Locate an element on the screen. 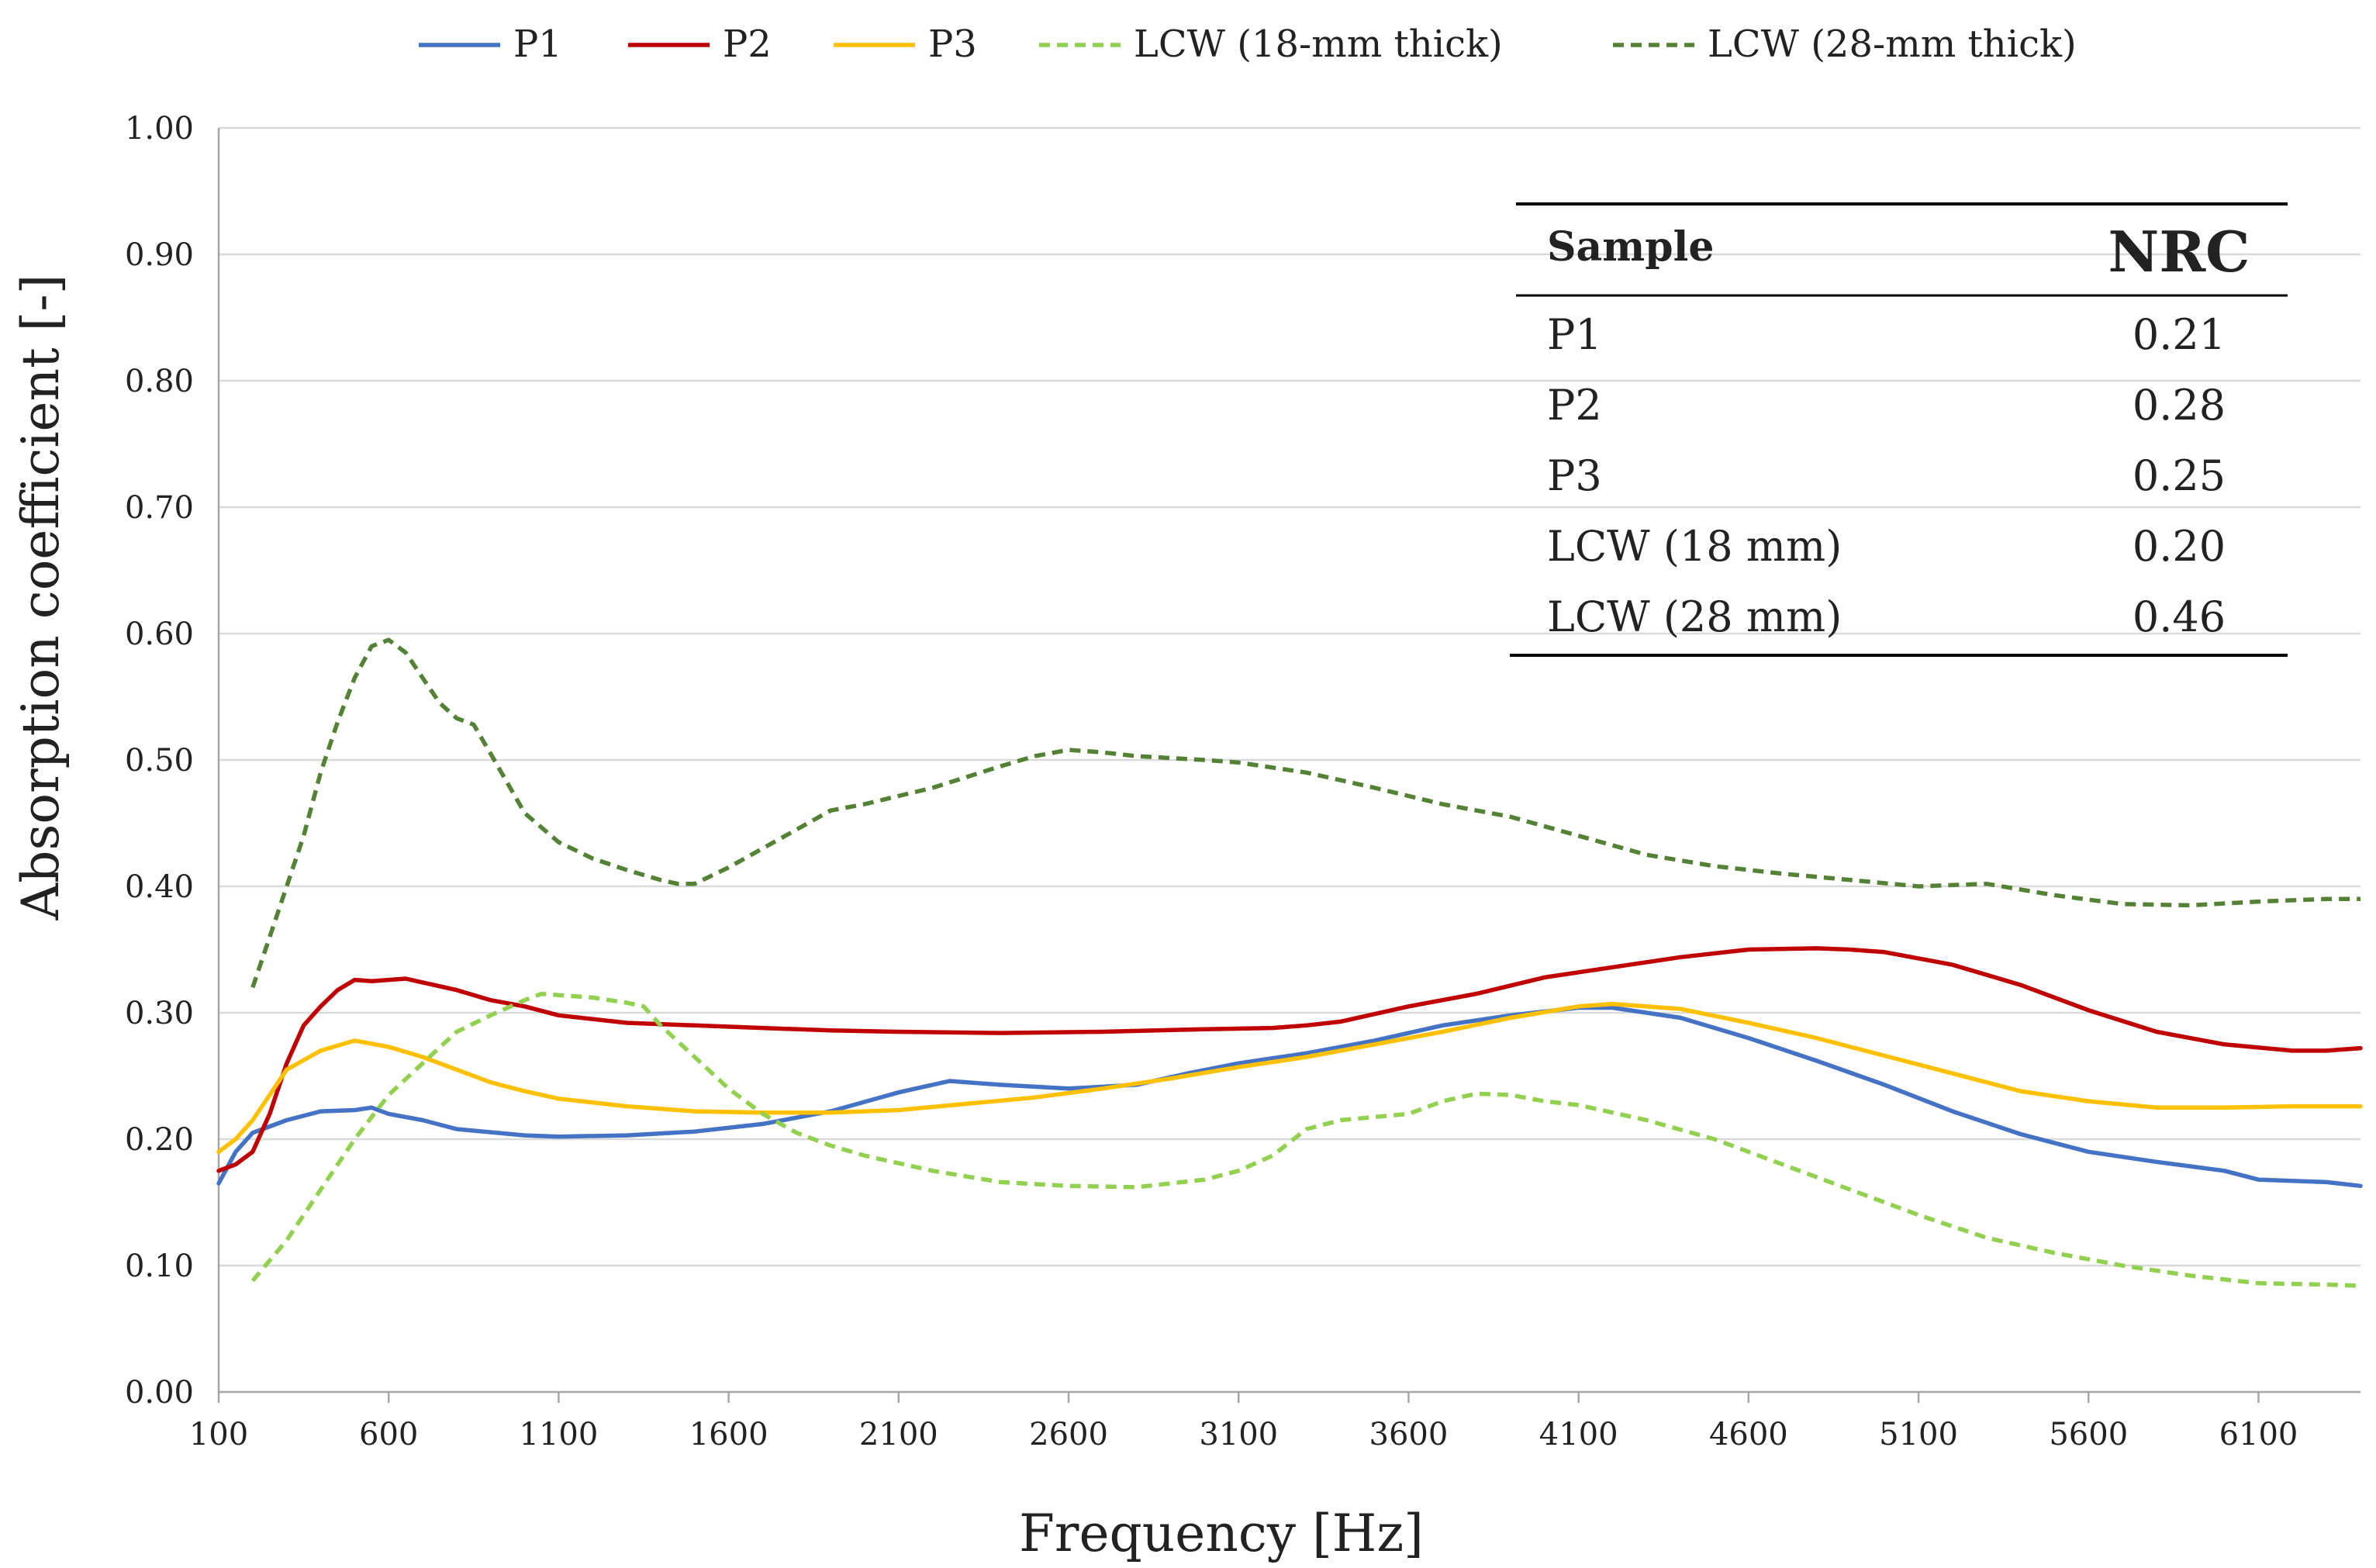  legend-label: P1 is located at coordinates (537, 44).